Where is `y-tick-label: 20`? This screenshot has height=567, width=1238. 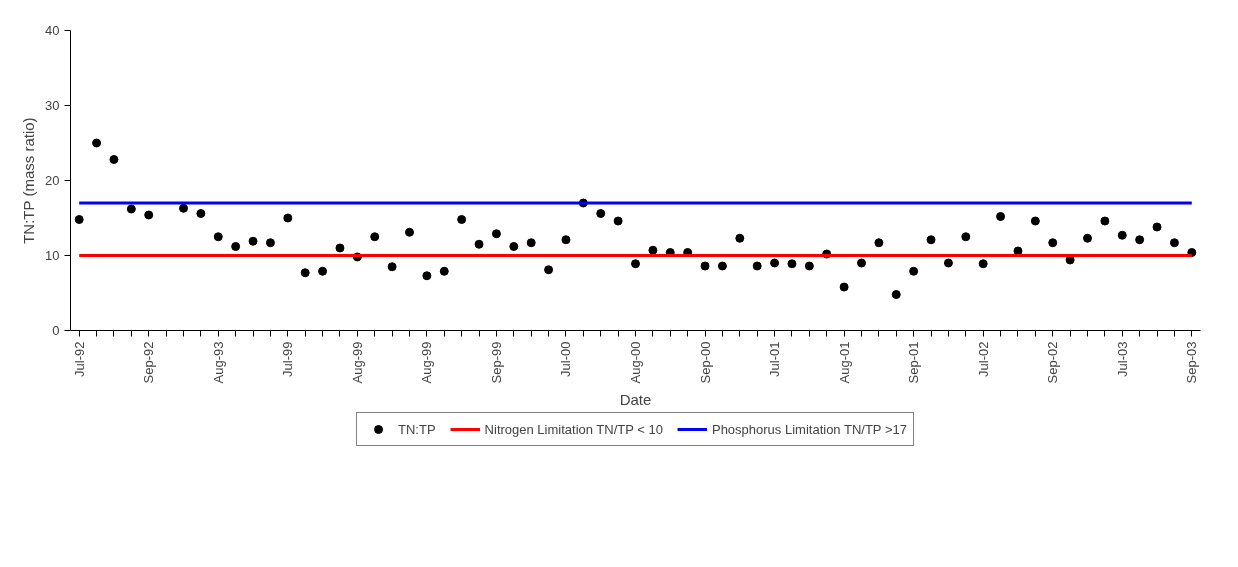 y-tick-label: 20 is located at coordinates (52, 180).